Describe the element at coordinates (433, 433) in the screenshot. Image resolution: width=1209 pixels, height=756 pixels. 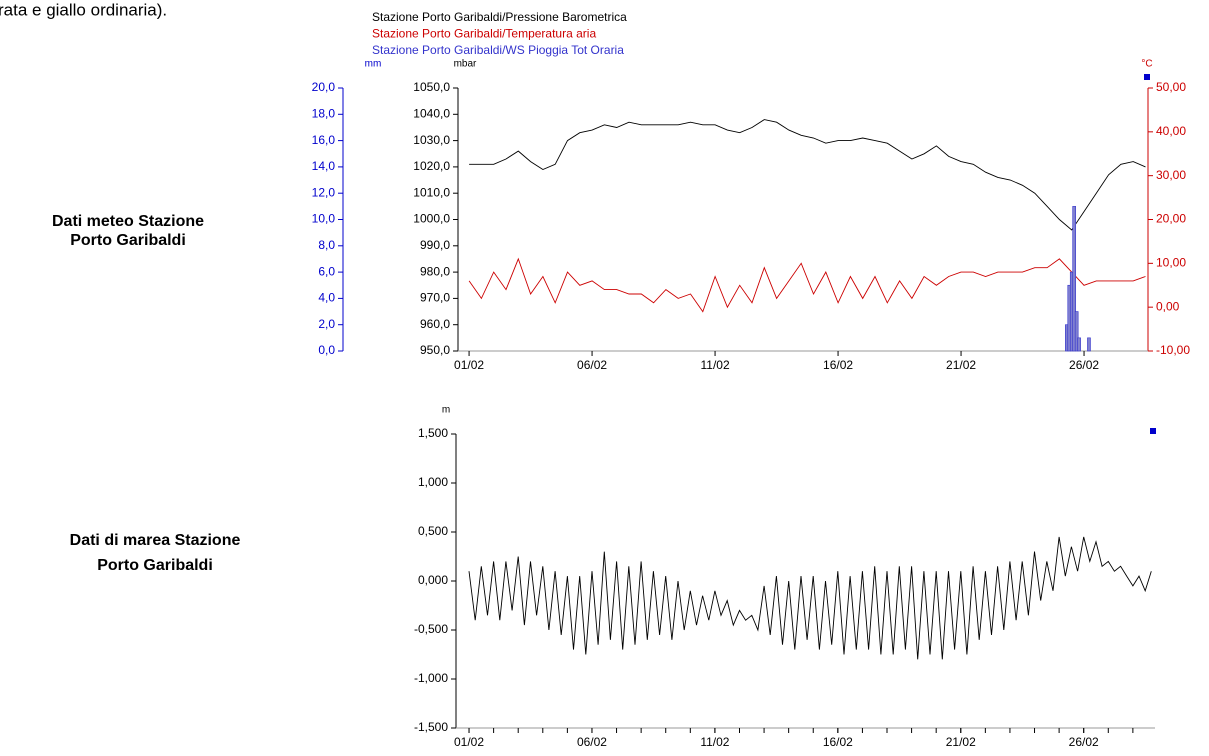
I see `y-tick-label: 1,500` at that location.